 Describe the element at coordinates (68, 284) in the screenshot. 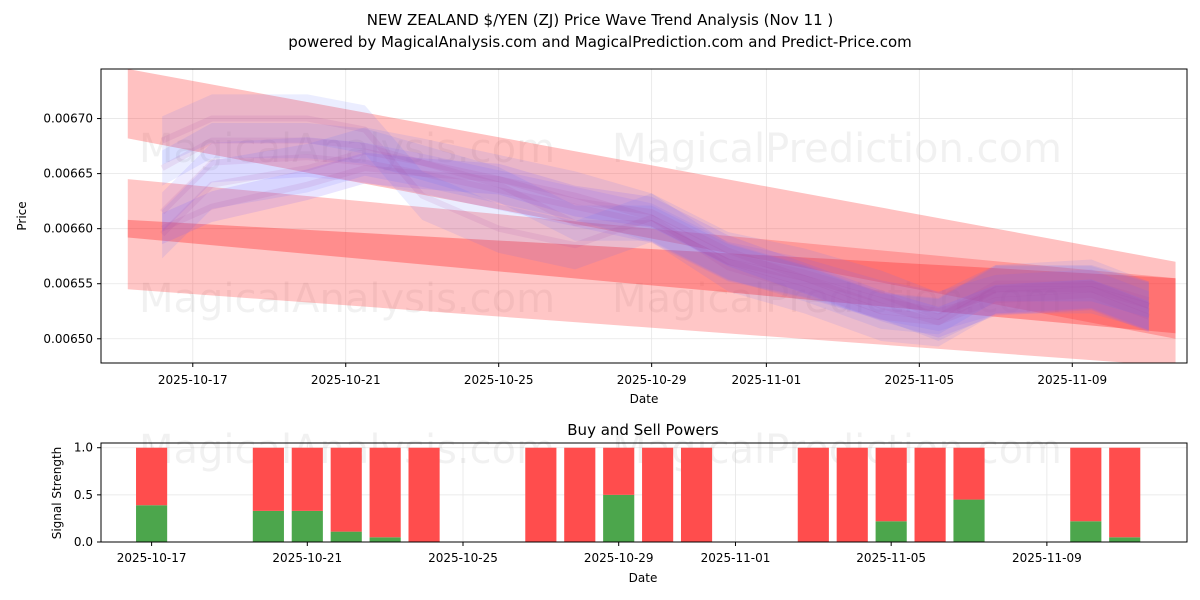

I see `main-y-tick-label: 0.00655` at that location.